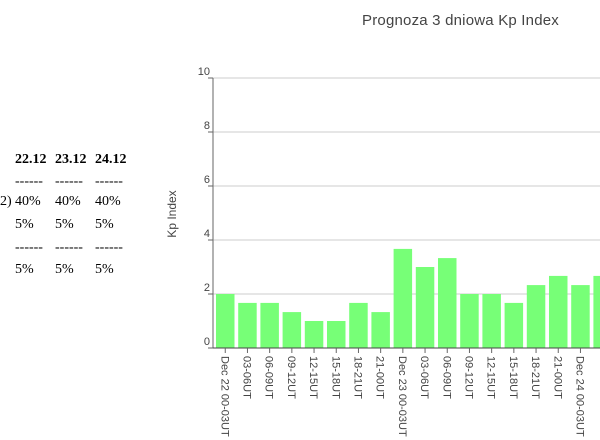  I want to click on y-tick-label: 8, so click(207, 126).